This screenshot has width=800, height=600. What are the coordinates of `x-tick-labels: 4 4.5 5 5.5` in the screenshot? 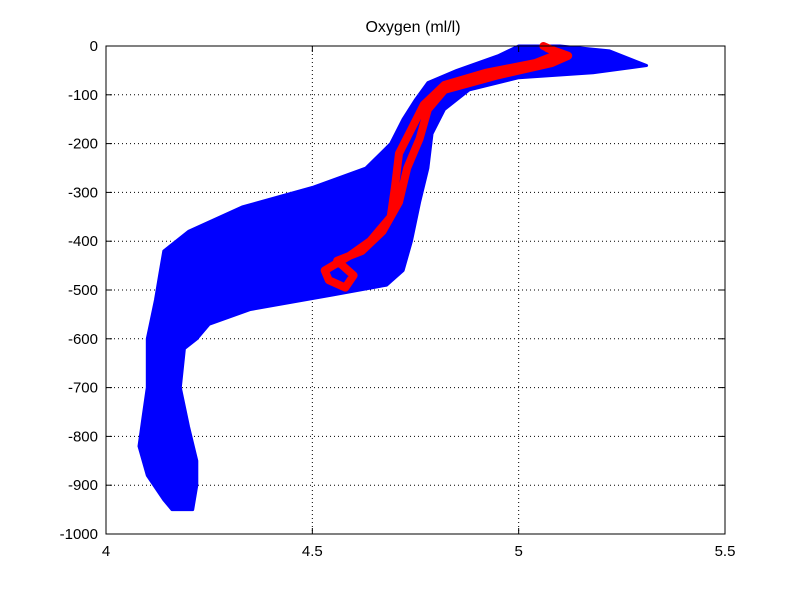 It's located at (419, 551).